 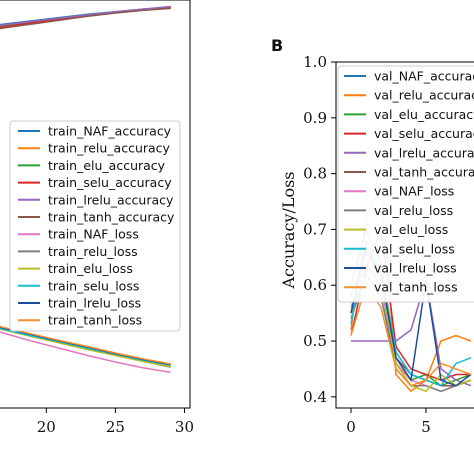 I want to click on panel-b-legend-box, so click(x=405, y=184).